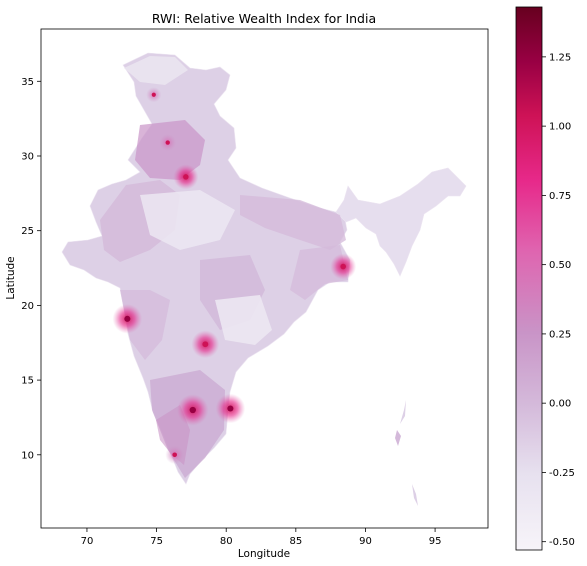  I want to click on y-tick-label: 30, so click(27, 156).